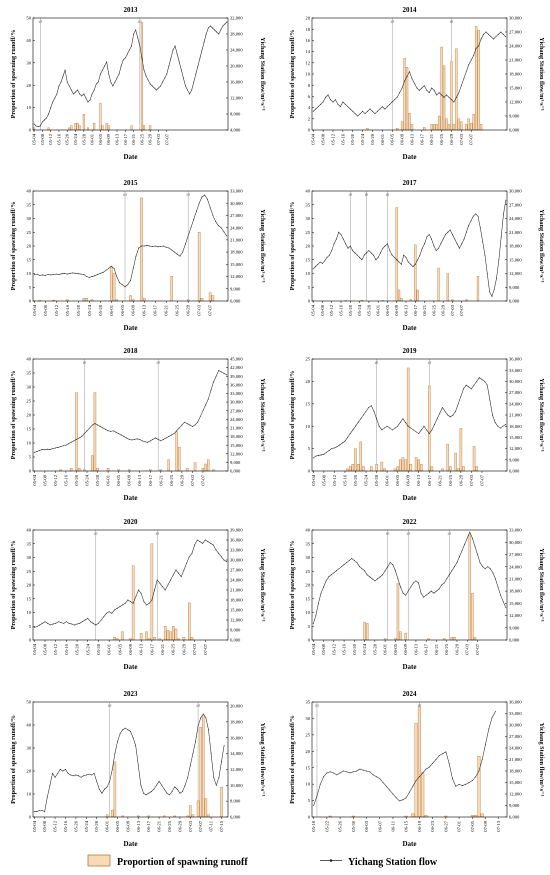 This screenshot has width=550, height=875. I want to click on x-tick-label: 06-09, so click(402, 138).